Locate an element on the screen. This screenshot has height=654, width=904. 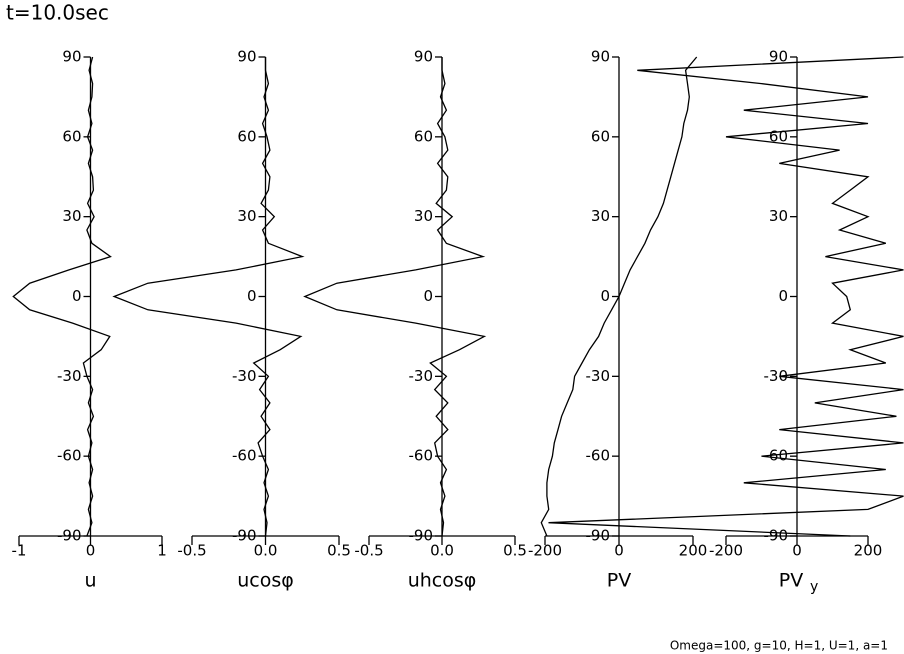
x-tick-label: 1 is located at coordinates (162, 551).